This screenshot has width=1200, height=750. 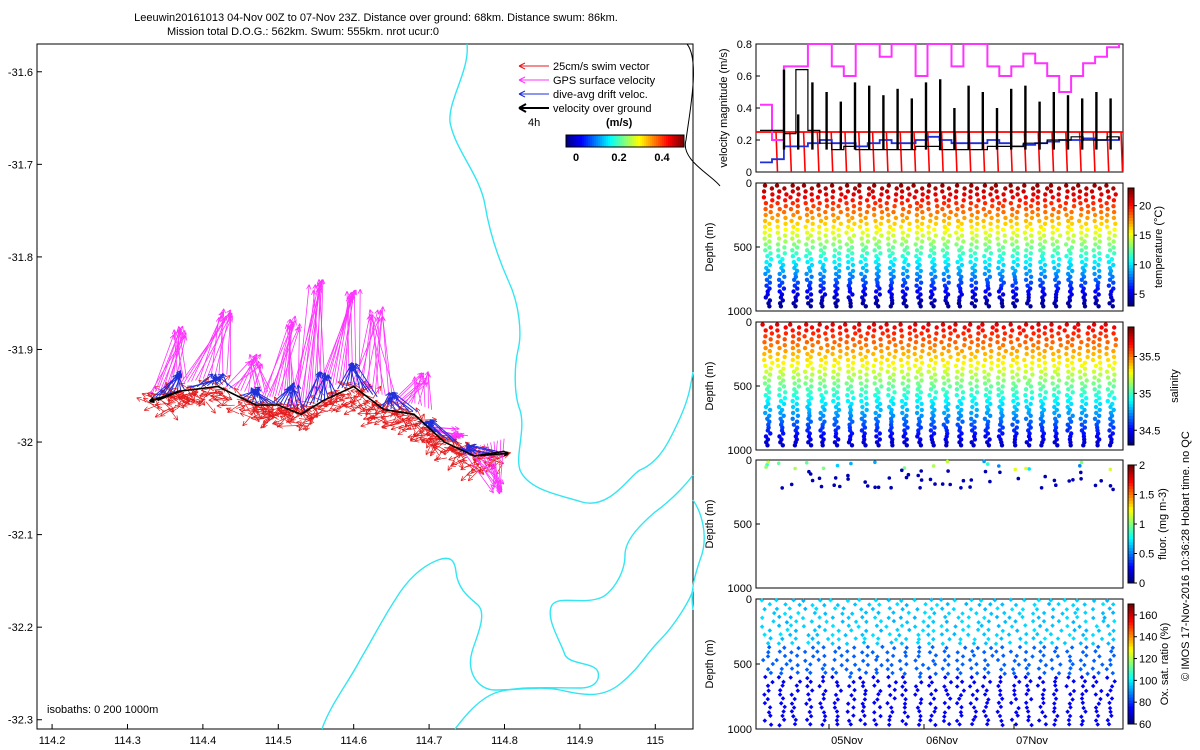 I want to click on velocity-series-group, so click(x=904, y=115).